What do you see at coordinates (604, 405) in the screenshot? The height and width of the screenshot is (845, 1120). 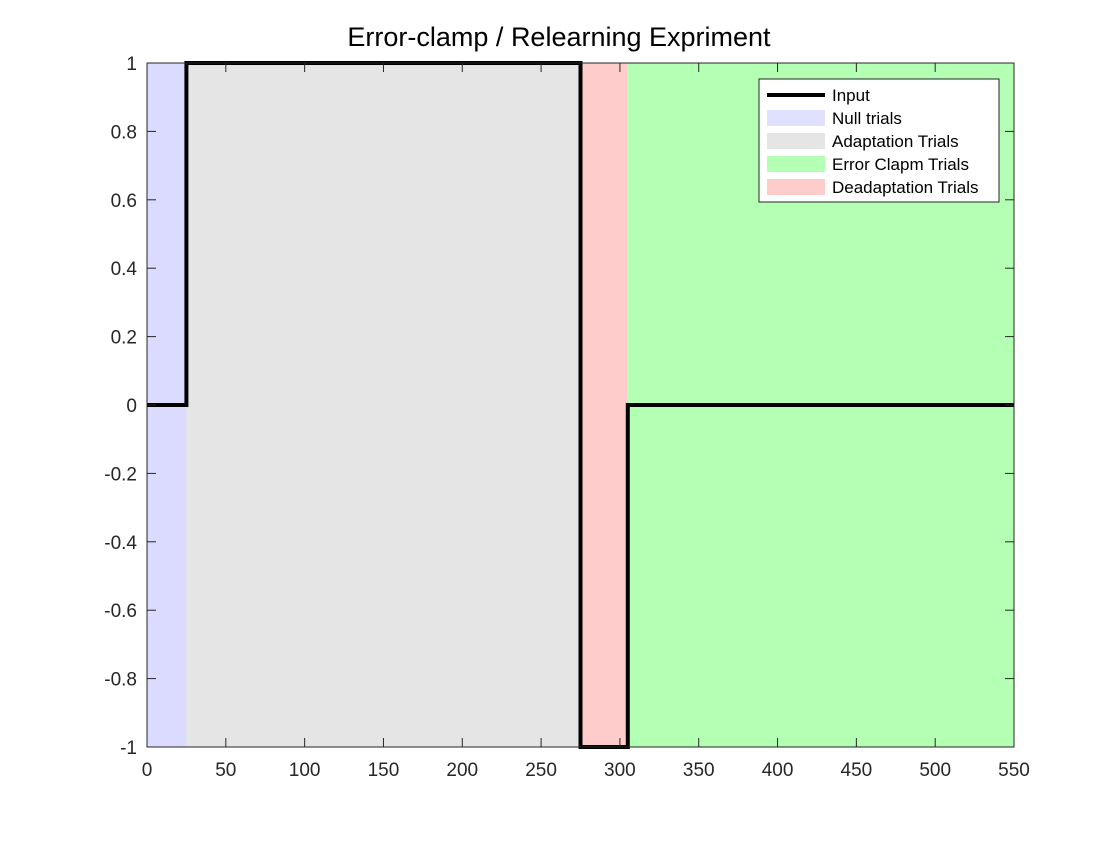 I see `region-deadaptation-trials` at bounding box center [604, 405].